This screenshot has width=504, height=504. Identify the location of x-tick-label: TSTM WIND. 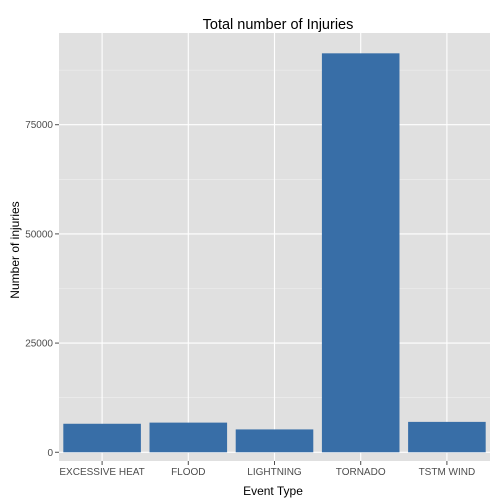
(447, 472).